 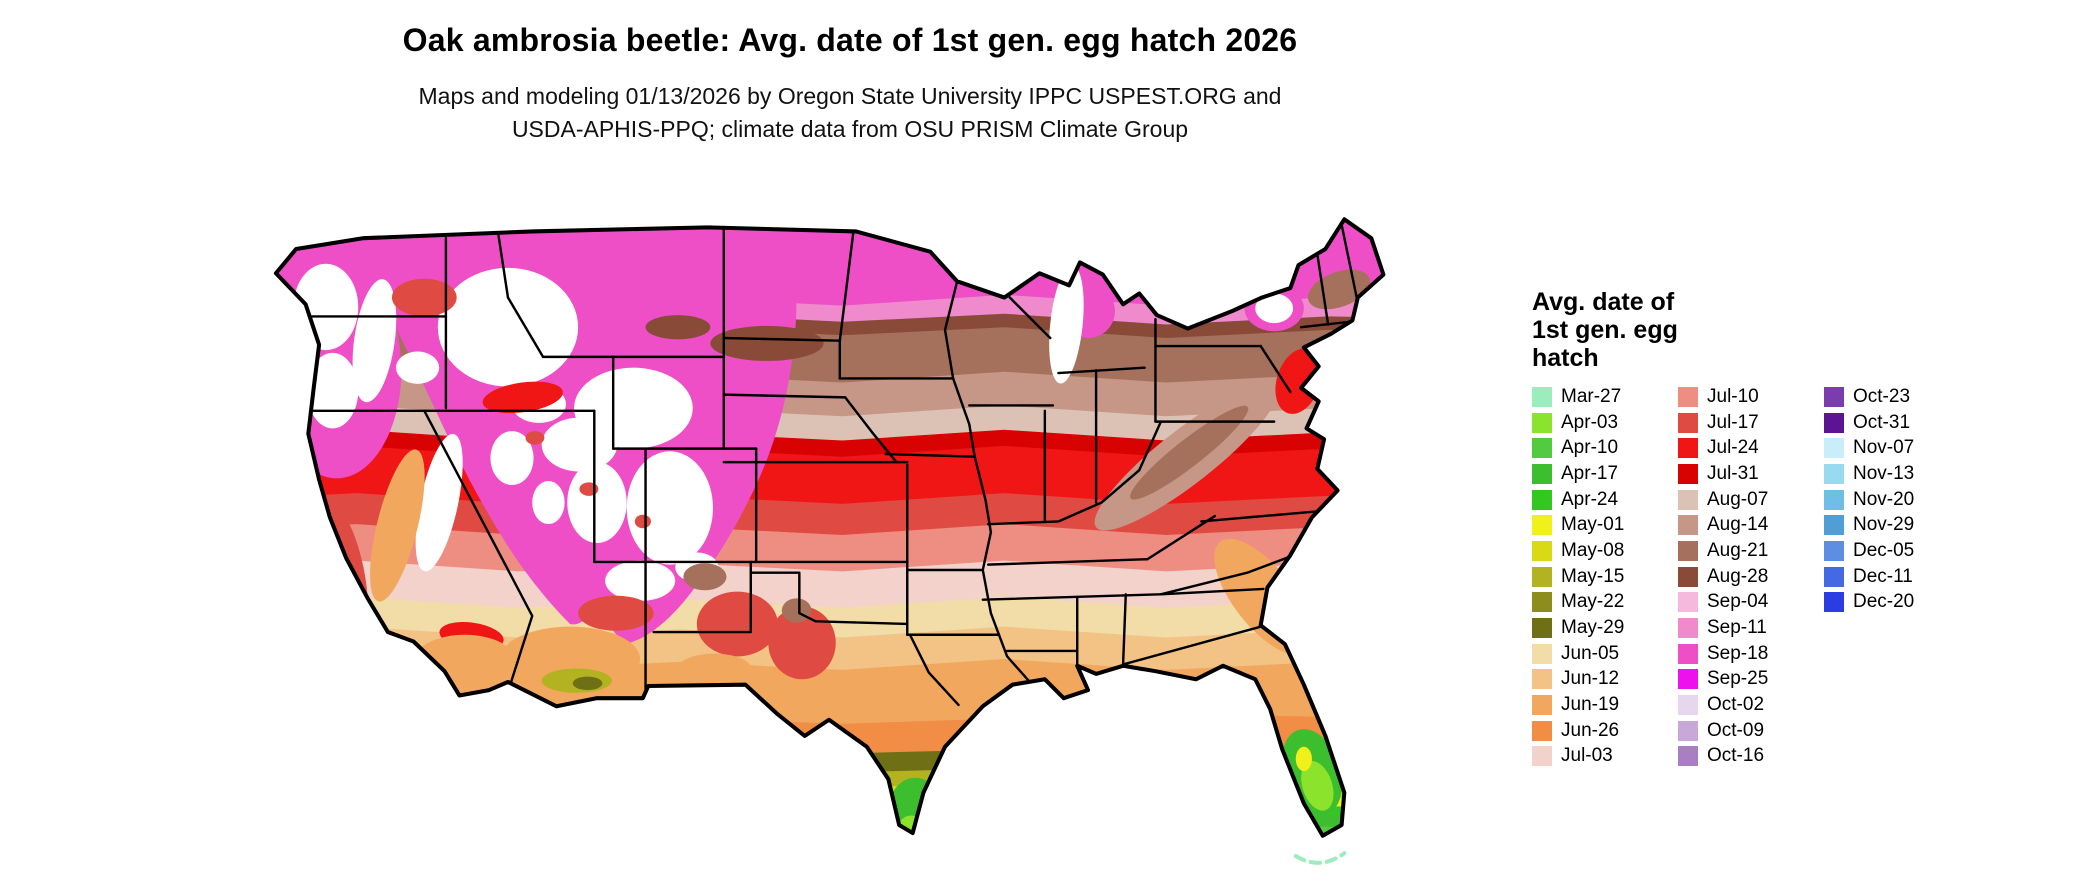 I want to click on legend-item: Dec-05, so click(x=1889, y=551).